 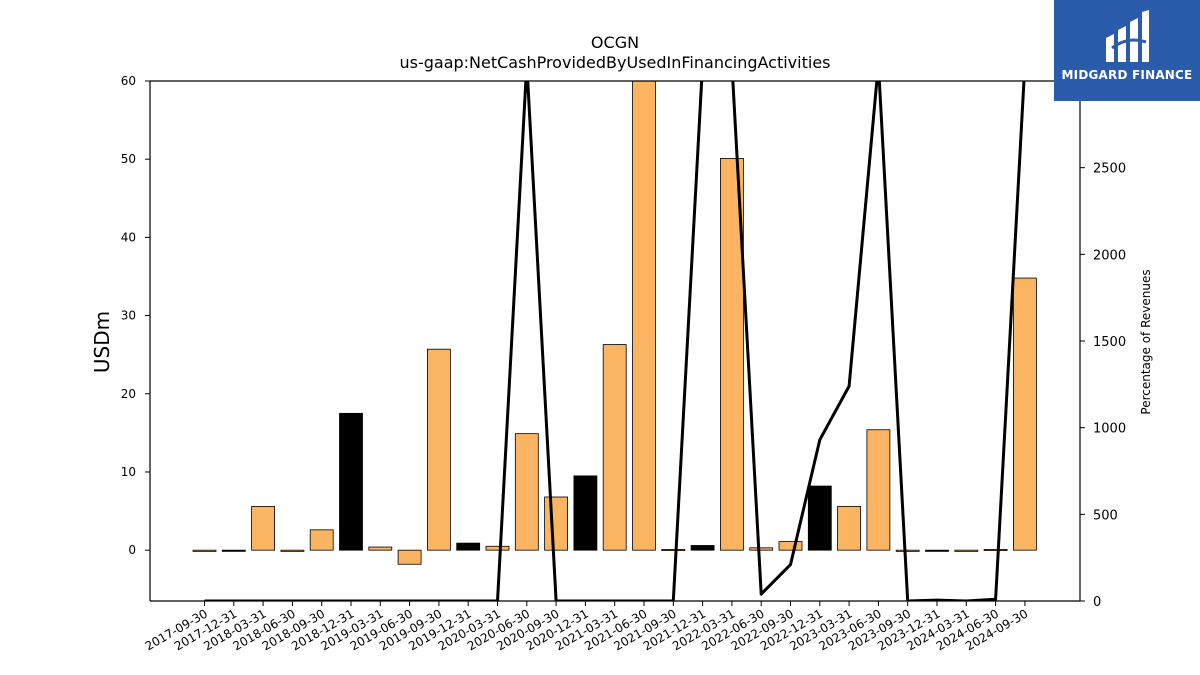 I want to click on y2-tick-label: 1500, so click(x=1109, y=342).